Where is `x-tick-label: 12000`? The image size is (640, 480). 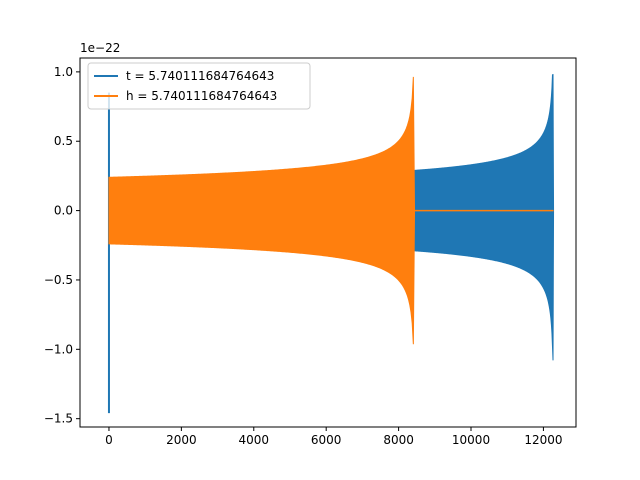 x-tick-label: 12000 is located at coordinates (543, 440).